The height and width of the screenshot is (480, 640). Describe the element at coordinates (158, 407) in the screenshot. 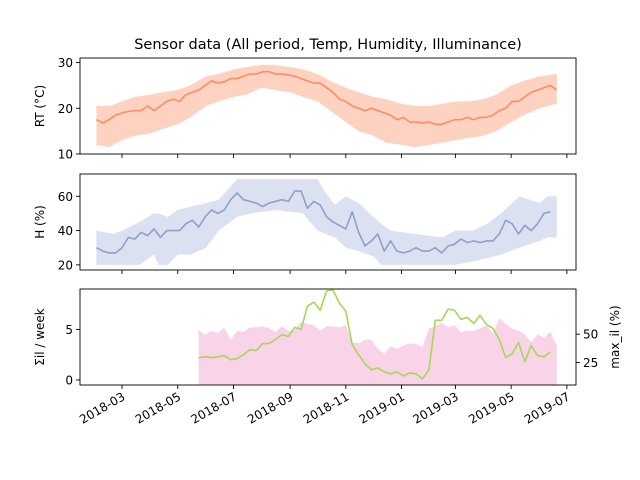

I see `x-tick-label: 2018-05` at that location.